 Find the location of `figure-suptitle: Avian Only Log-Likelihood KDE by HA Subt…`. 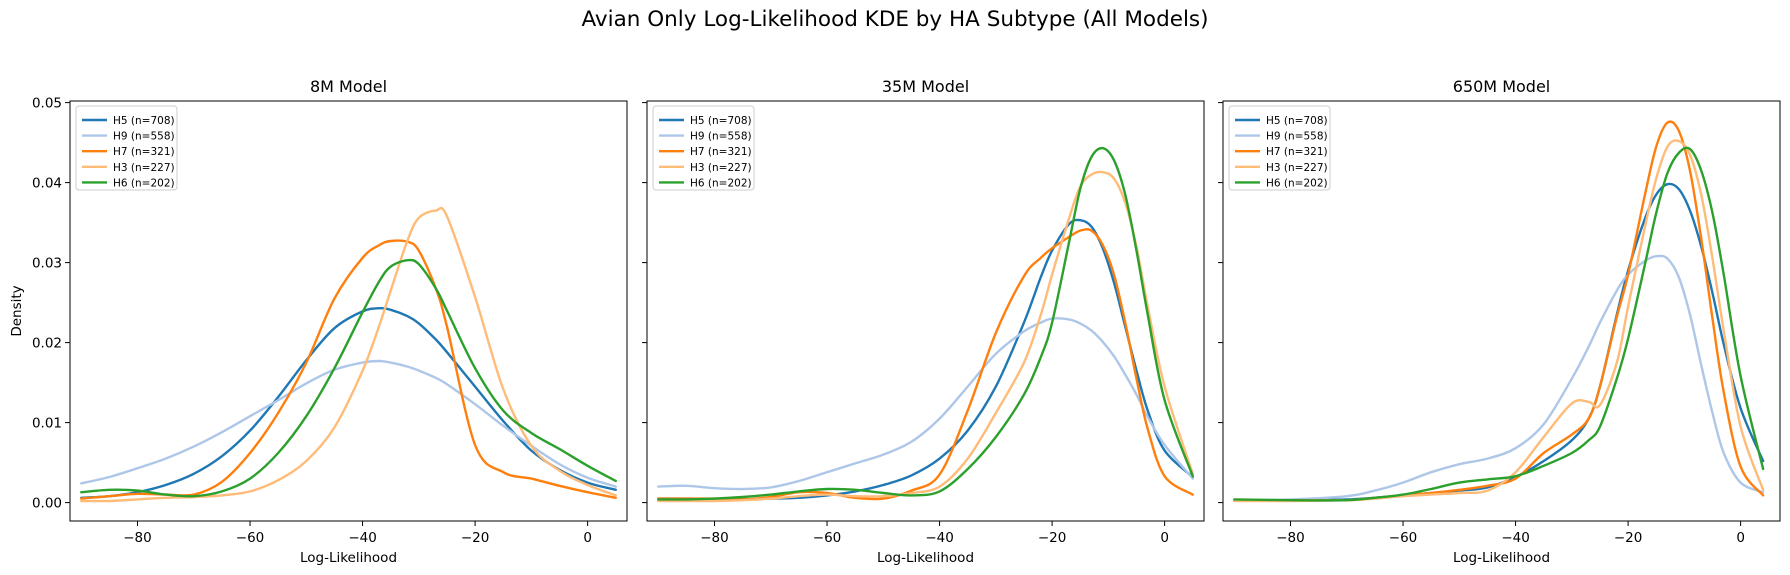

figure-suptitle: Avian Only Log-Likelihood KDE by HA Subt… is located at coordinates (894, 19).